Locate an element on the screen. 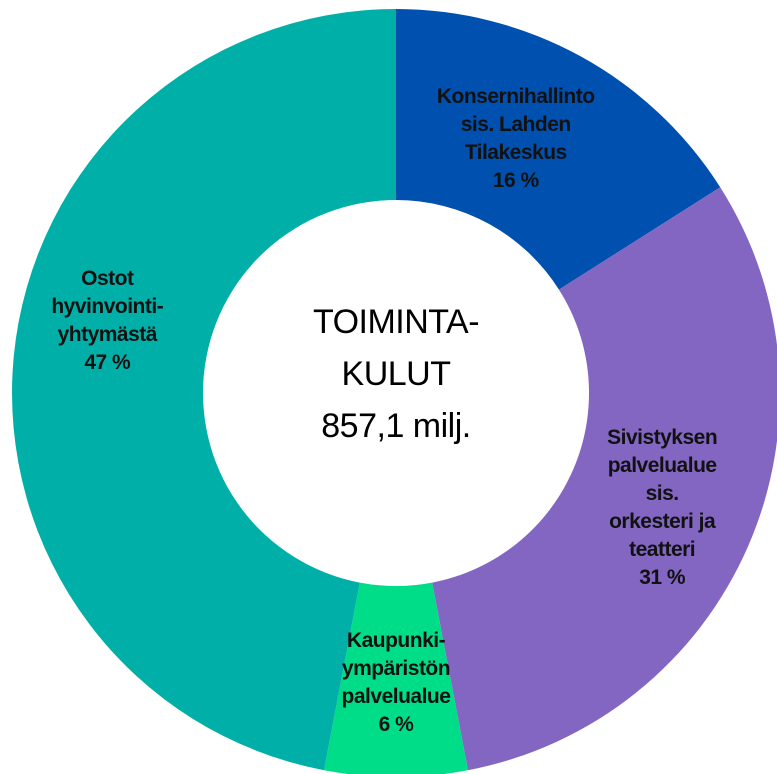 This screenshot has height=774, width=777. center-text: TOIMINTA- KULUT 857,1 milj. is located at coordinates (396, 374).